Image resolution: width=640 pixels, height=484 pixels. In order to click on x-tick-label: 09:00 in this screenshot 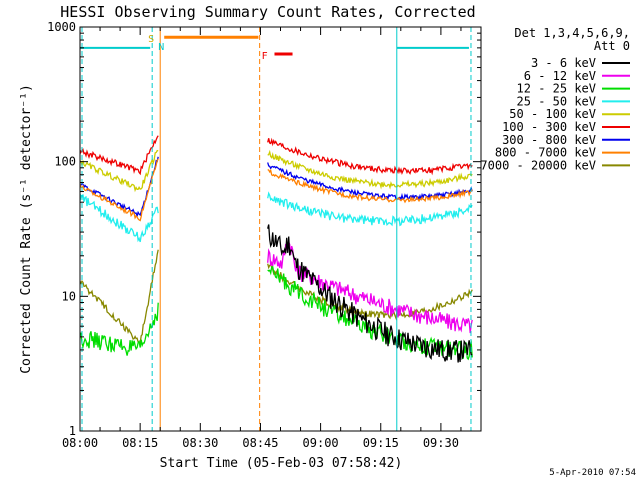, I will do `click(321, 443)`.